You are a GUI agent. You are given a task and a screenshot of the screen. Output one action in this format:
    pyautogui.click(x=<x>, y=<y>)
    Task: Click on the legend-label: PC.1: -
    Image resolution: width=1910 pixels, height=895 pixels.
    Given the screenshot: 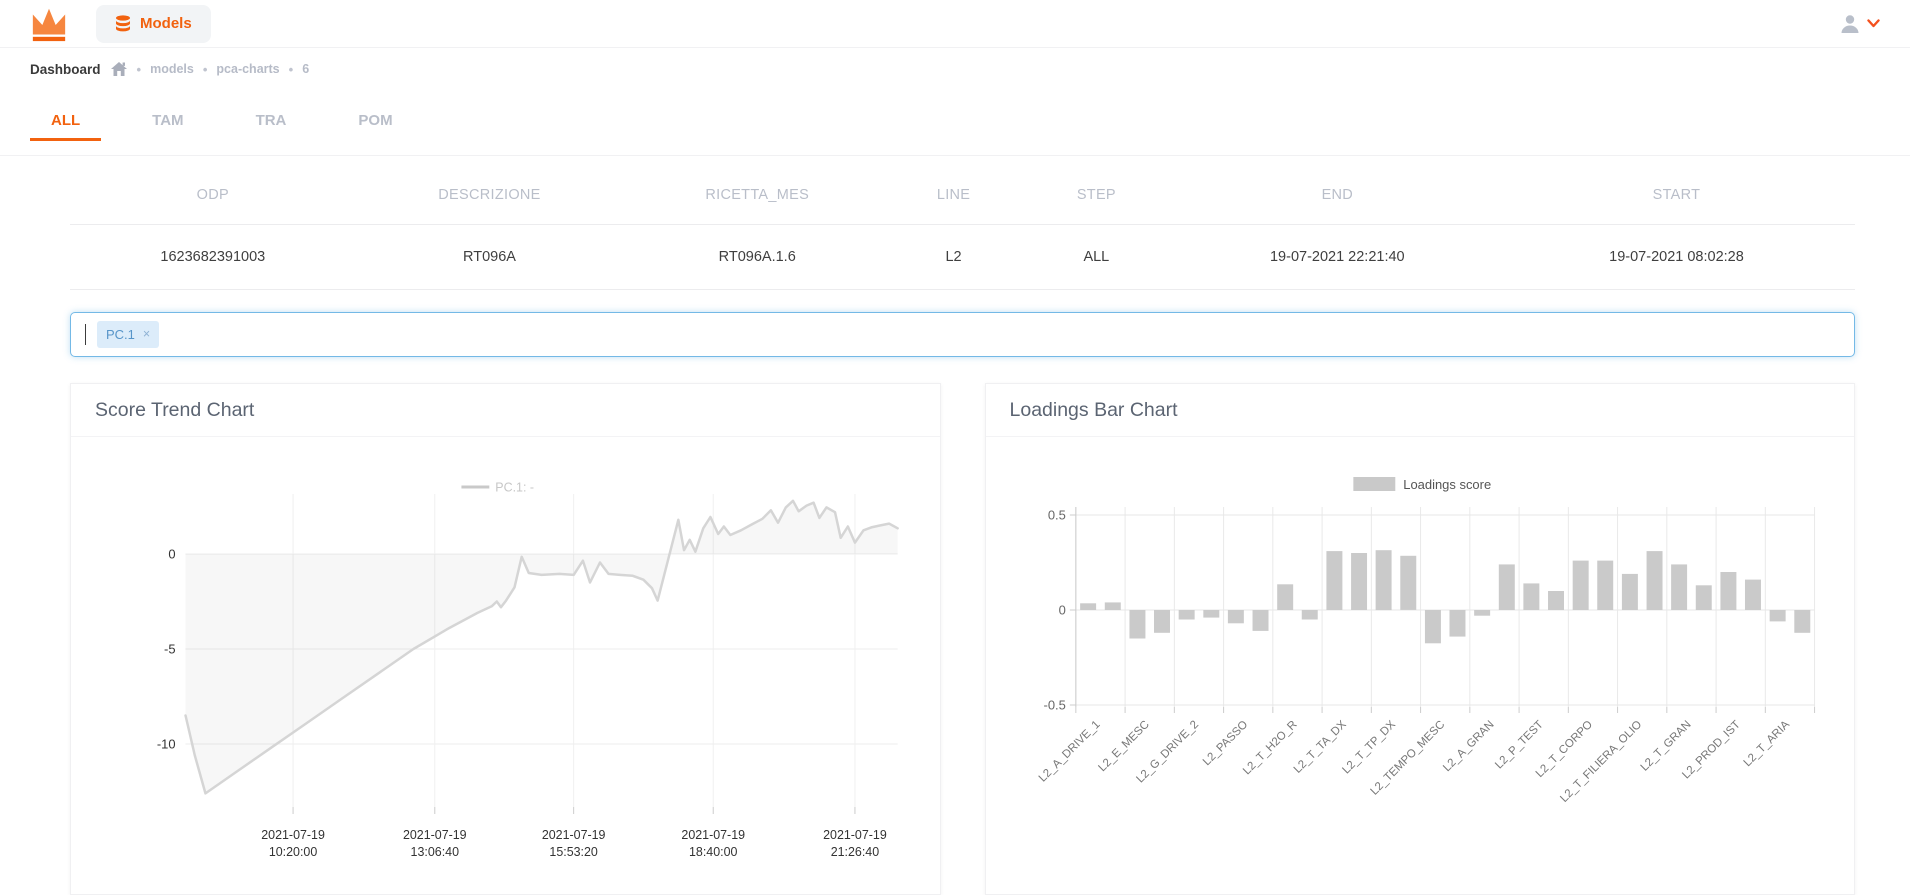 What is the action you would take?
    pyautogui.click(x=514, y=487)
    